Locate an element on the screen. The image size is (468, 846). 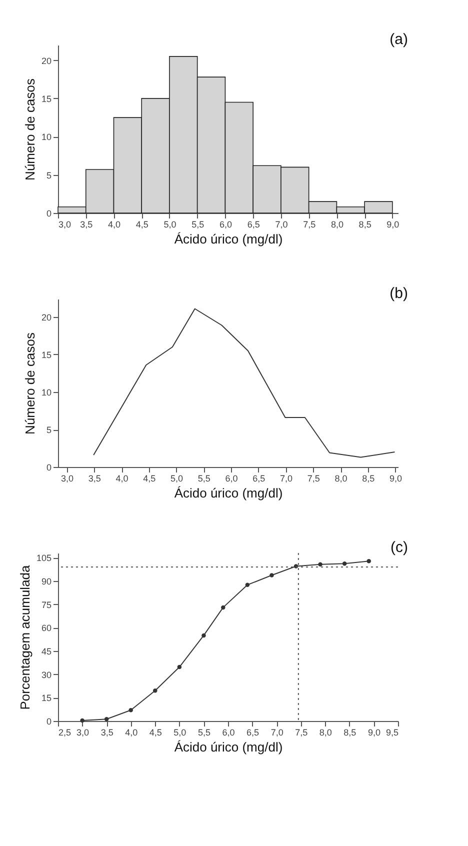
y-tick-label: 105 is located at coordinates (44, 558).